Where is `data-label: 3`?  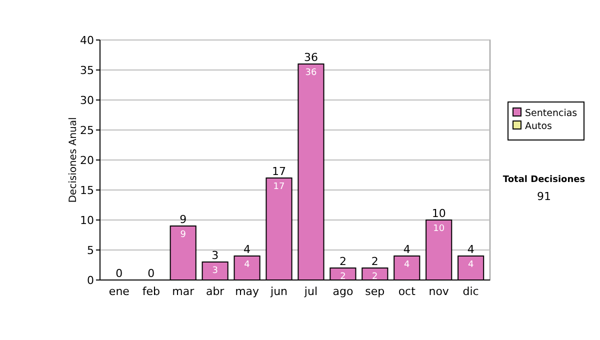
data-label: 3 is located at coordinates (215, 271).